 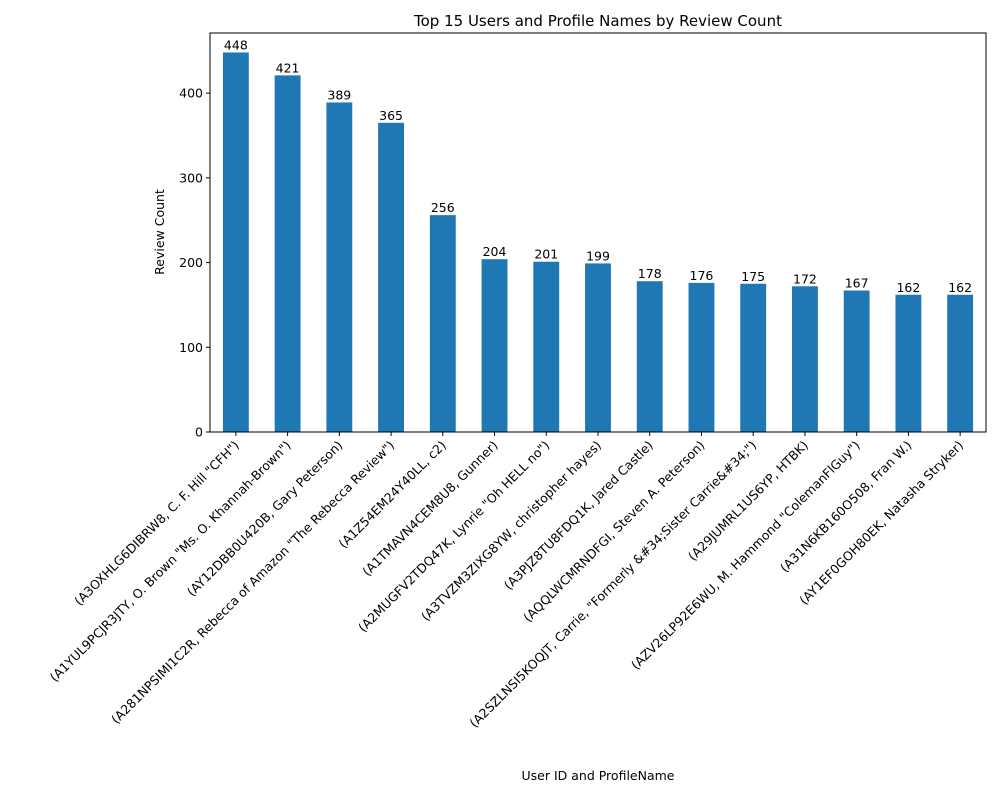 What do you see at coordinates (650, 273) in the screenshot?
I see `bar-value-label: 178` at bounding box center [650, 273].